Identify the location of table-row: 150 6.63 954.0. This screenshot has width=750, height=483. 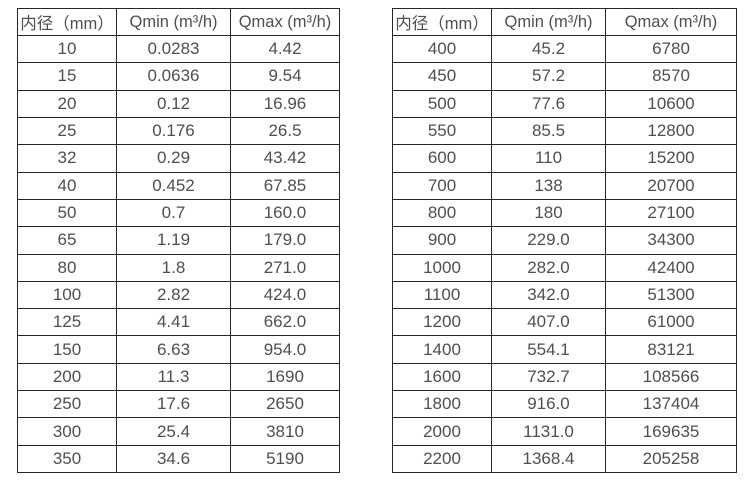
(178, 349).